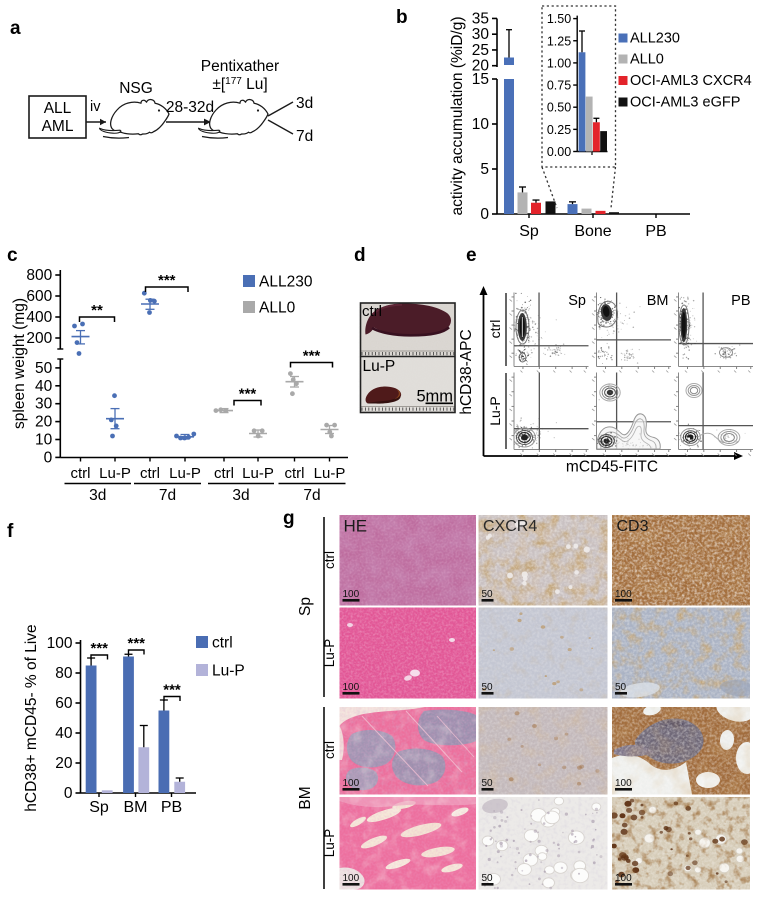  What do you see at coordinates (15, 28) in the screenshot?
I see `svg-text: a` at bounding box center [15, 28].